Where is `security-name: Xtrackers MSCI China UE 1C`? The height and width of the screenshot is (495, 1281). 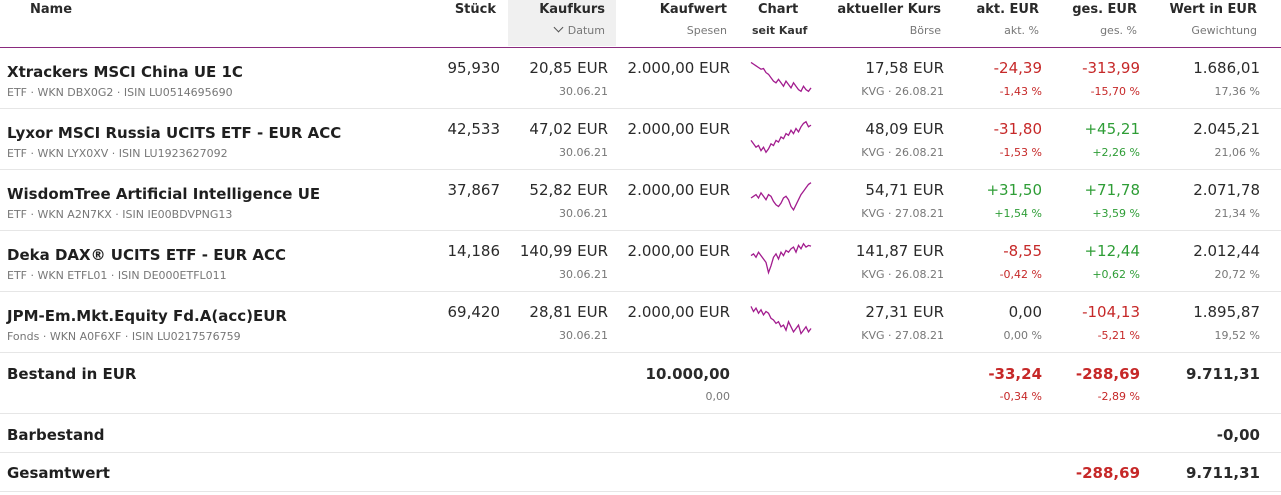 security-name: Xtrackers MSCI China UE 1C is located at coordinates (125, 72).